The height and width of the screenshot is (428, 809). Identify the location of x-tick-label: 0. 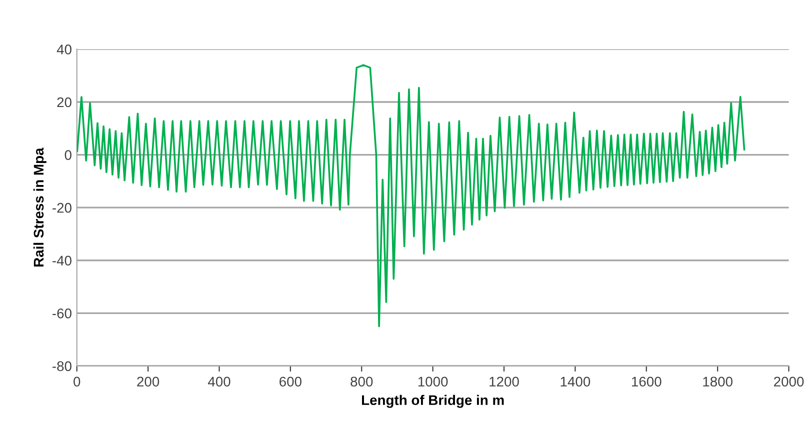
(77, 381).